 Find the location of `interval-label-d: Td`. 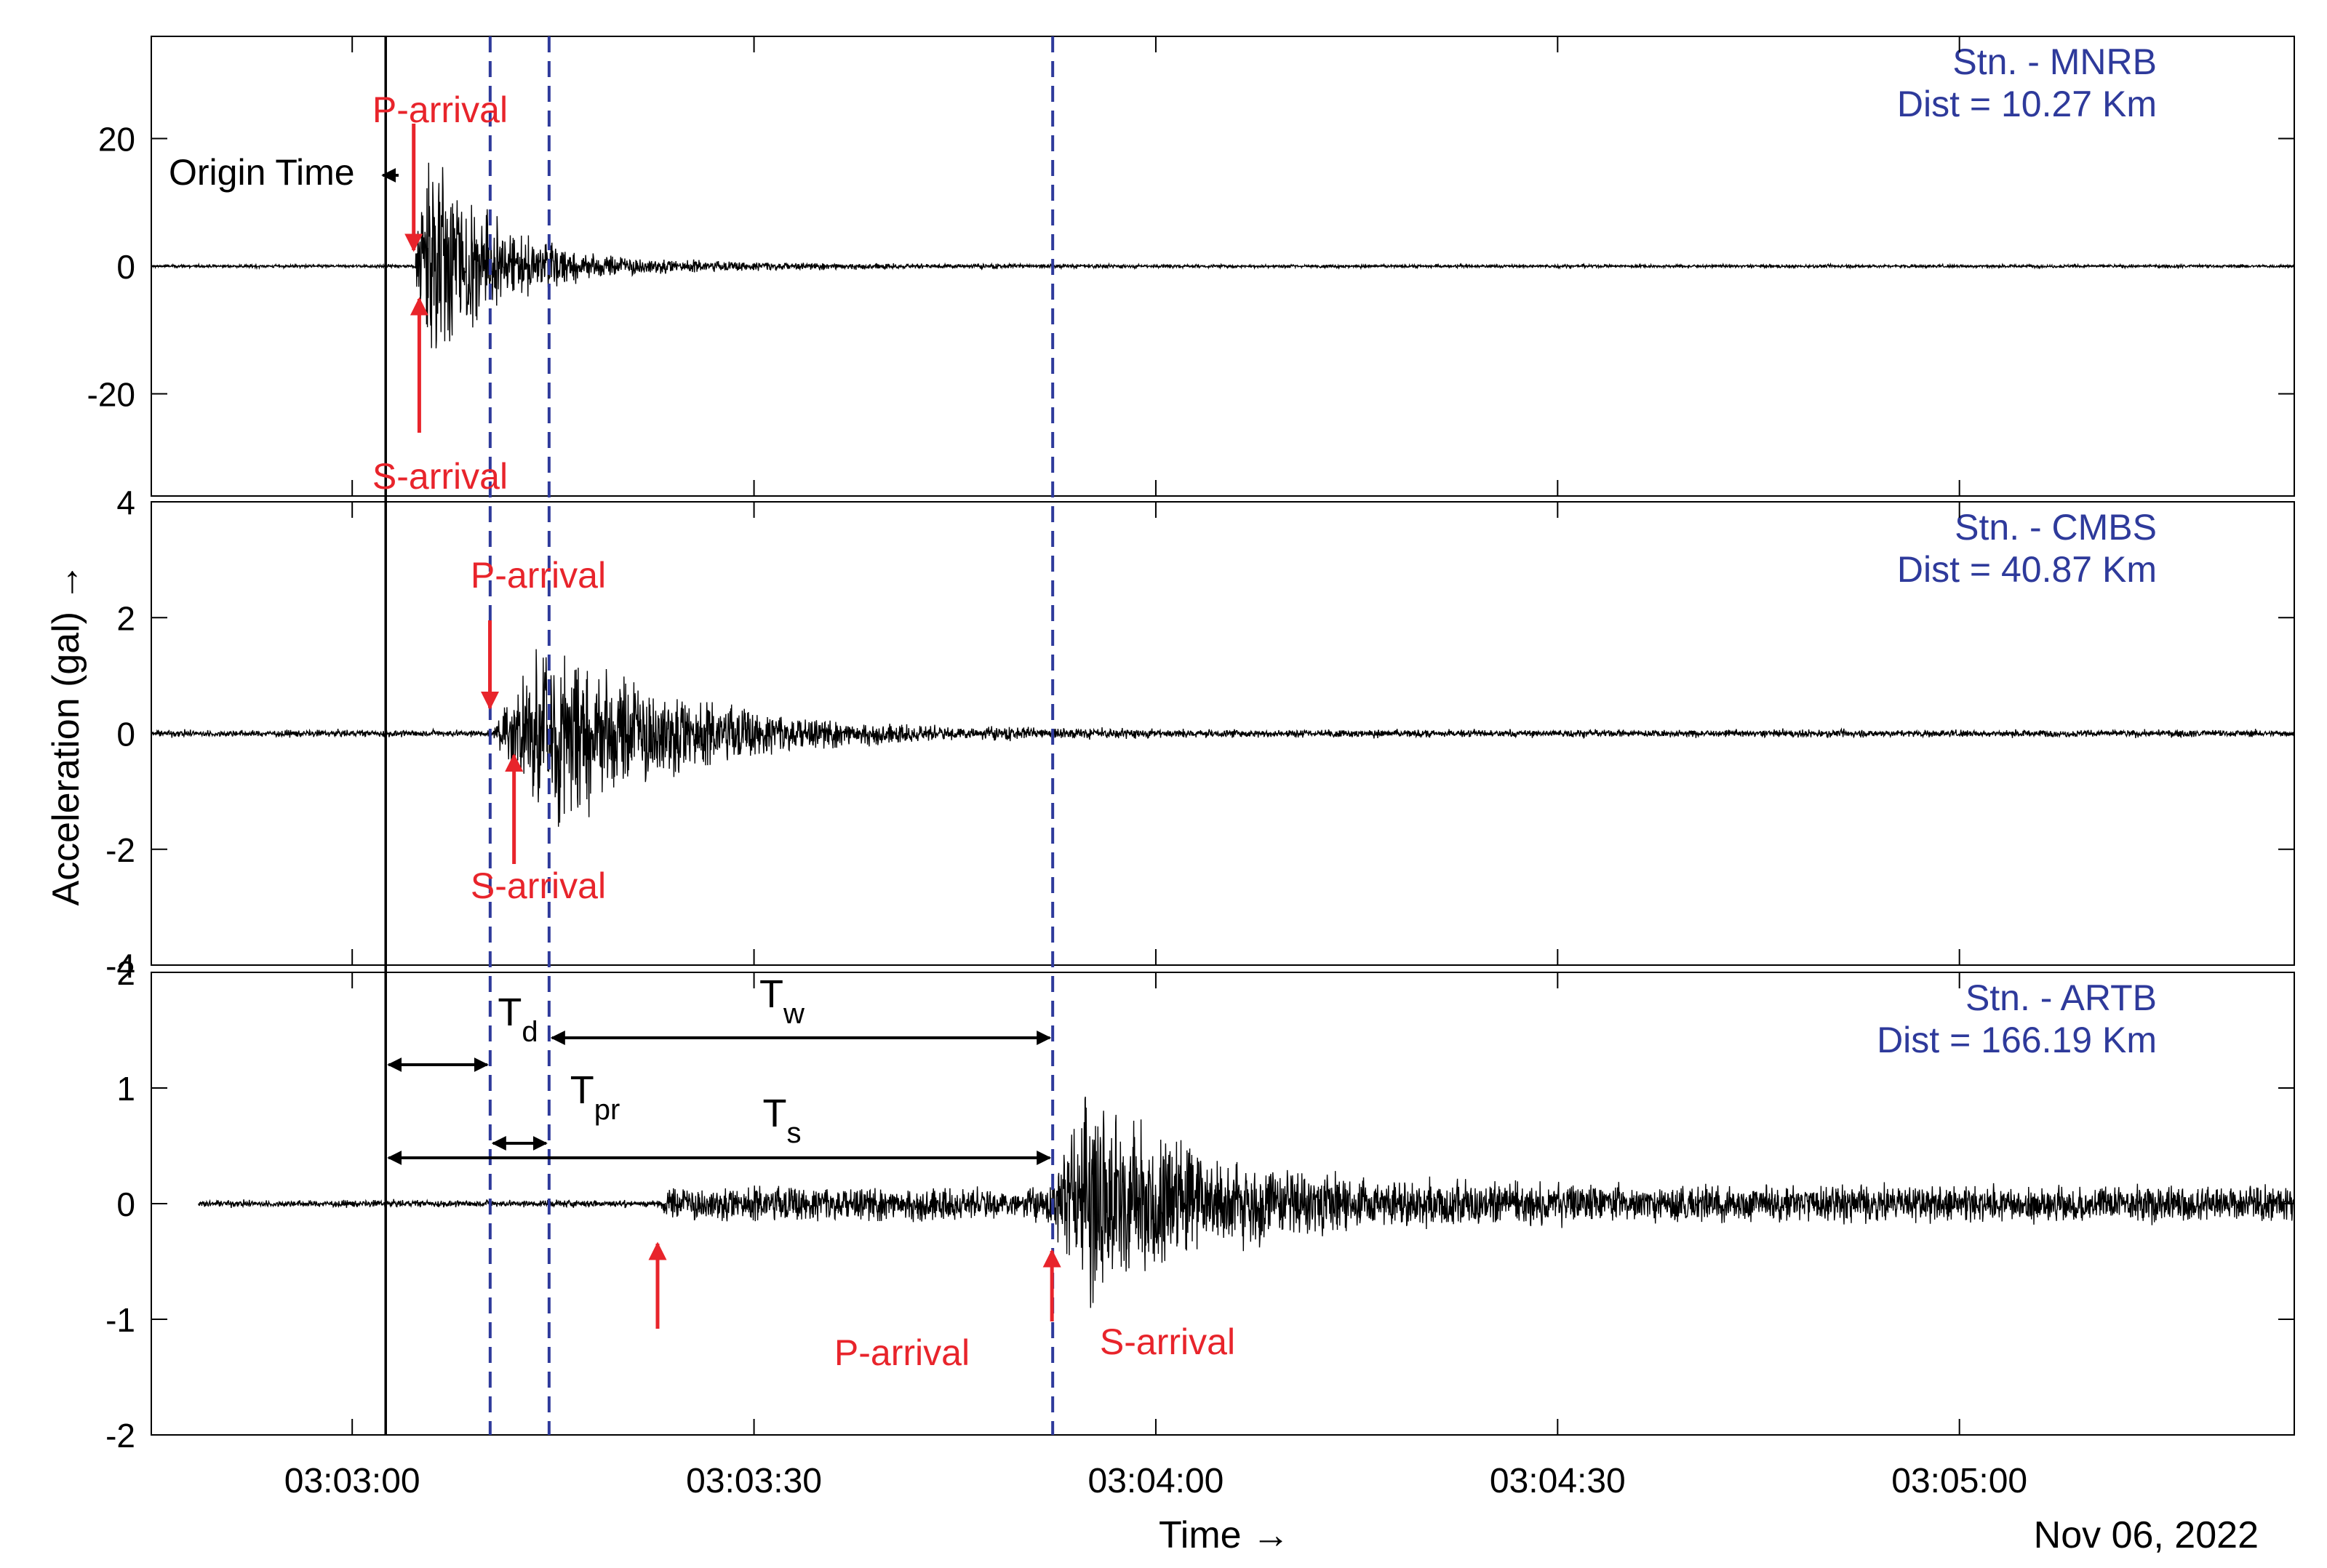

interval-label-d: Td is located at coordinates (518, 1019).